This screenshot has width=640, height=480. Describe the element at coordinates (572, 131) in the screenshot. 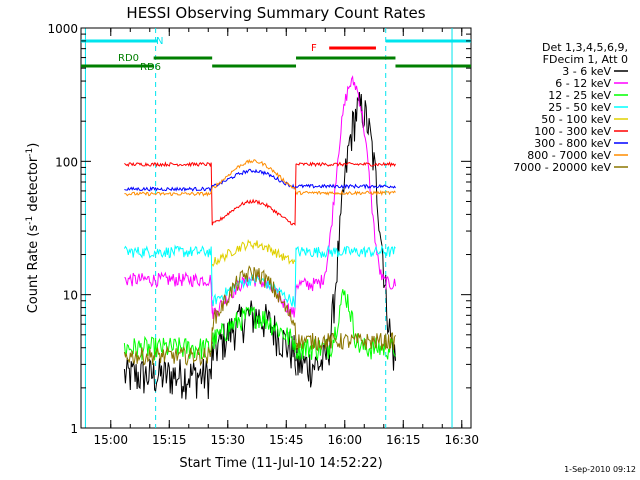

I see `legend-label: 100 - 300 keV` at that location.